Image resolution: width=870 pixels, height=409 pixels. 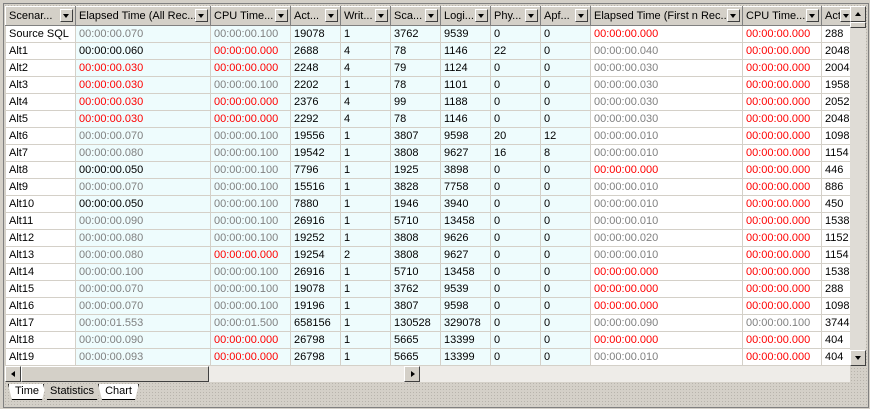 What do you see at coordinates (315, 255) in the screenshot?
I see `cell-actual-rows: 19254` at bounding box center [315, 255].